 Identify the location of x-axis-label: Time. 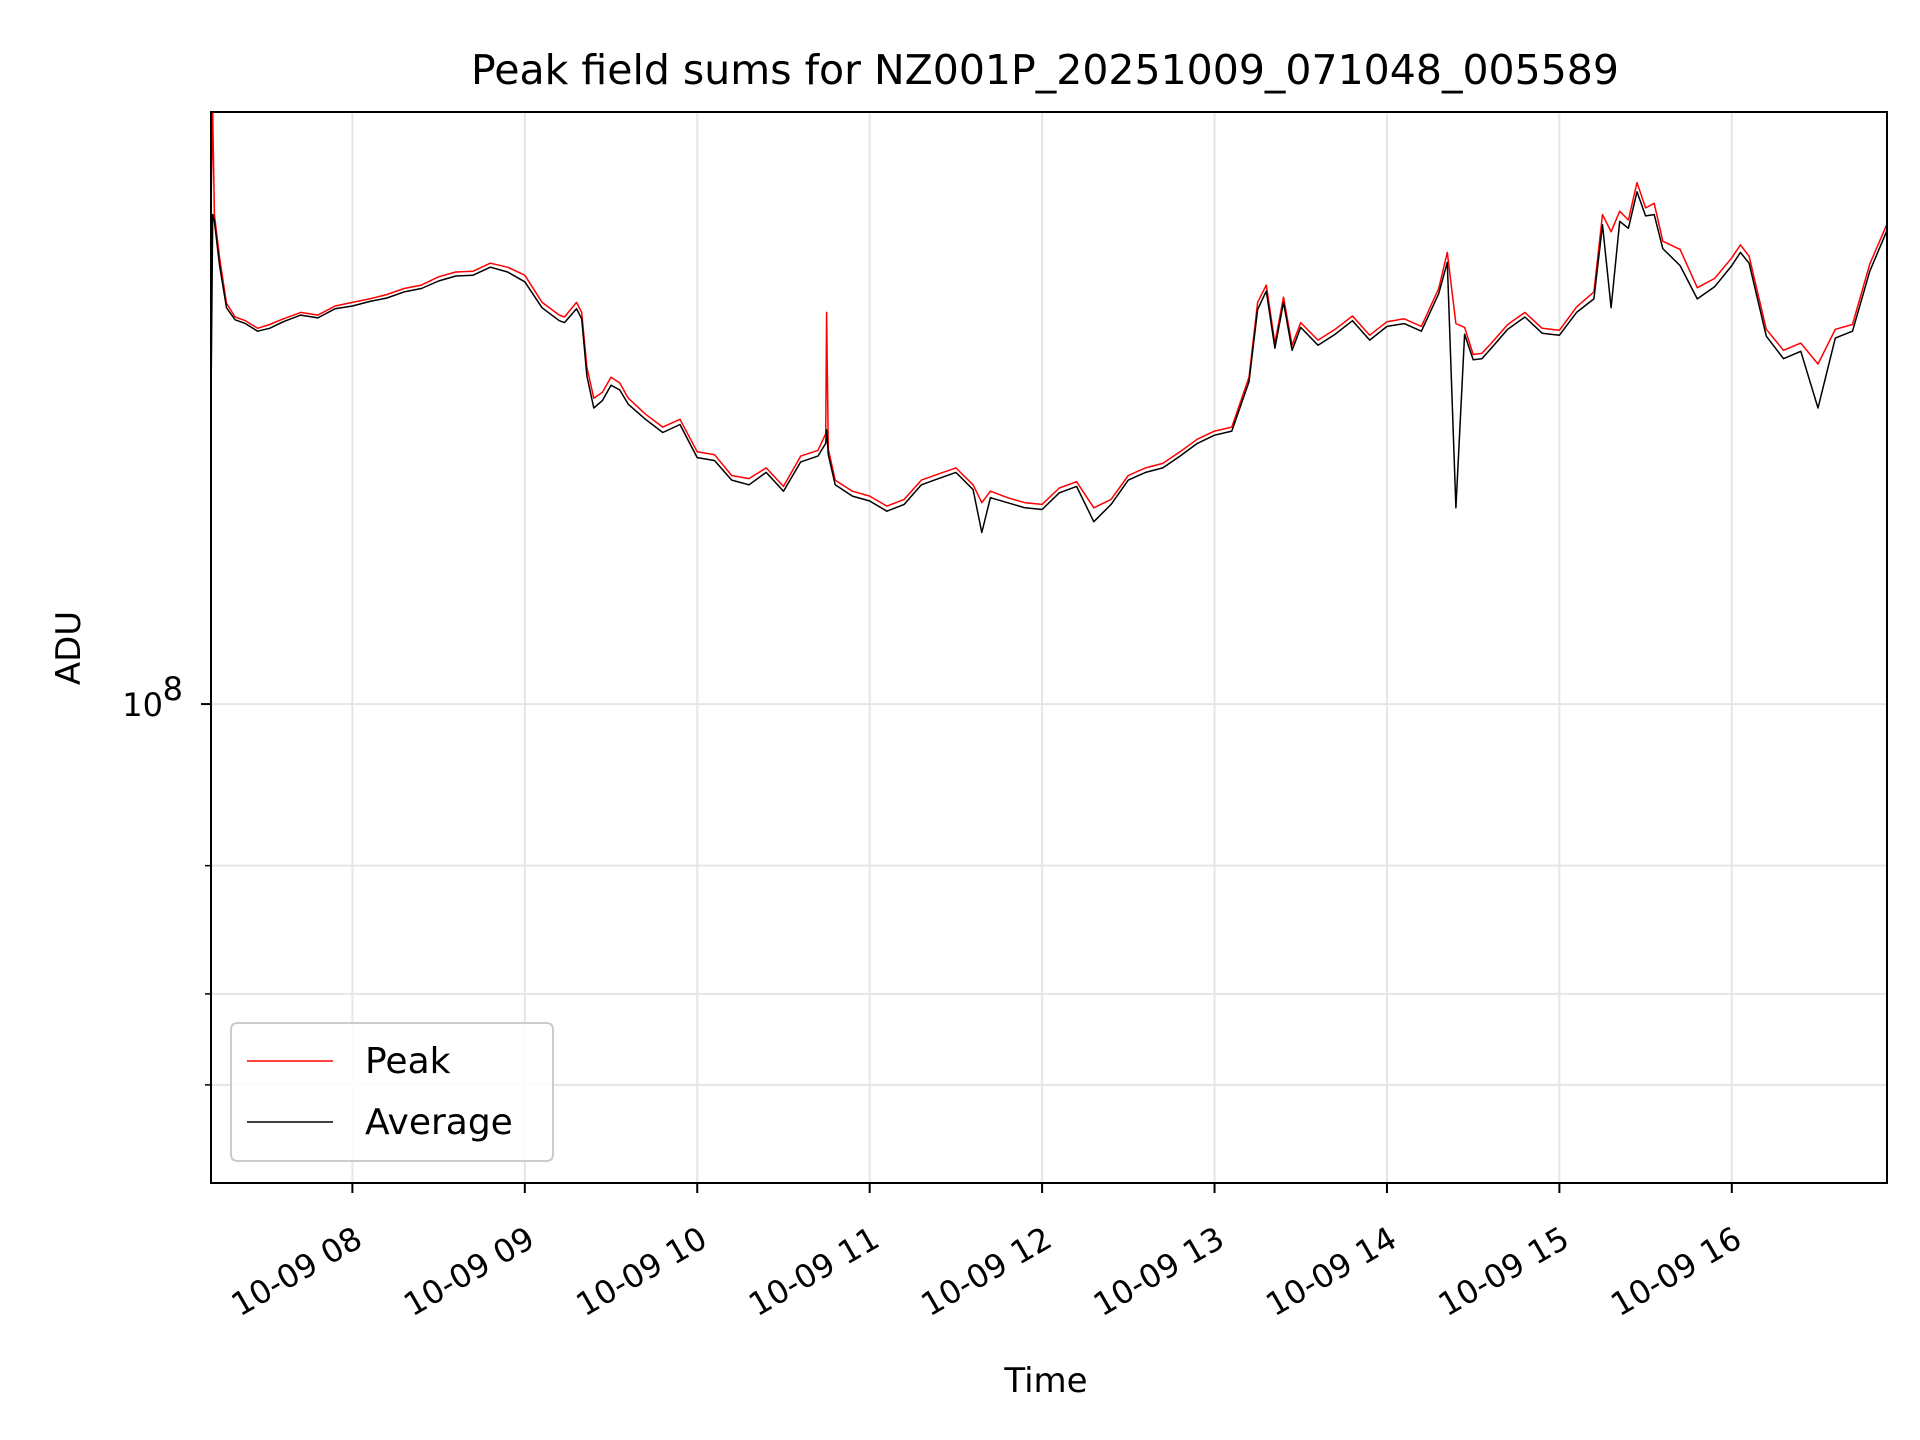
(1045, 1381).